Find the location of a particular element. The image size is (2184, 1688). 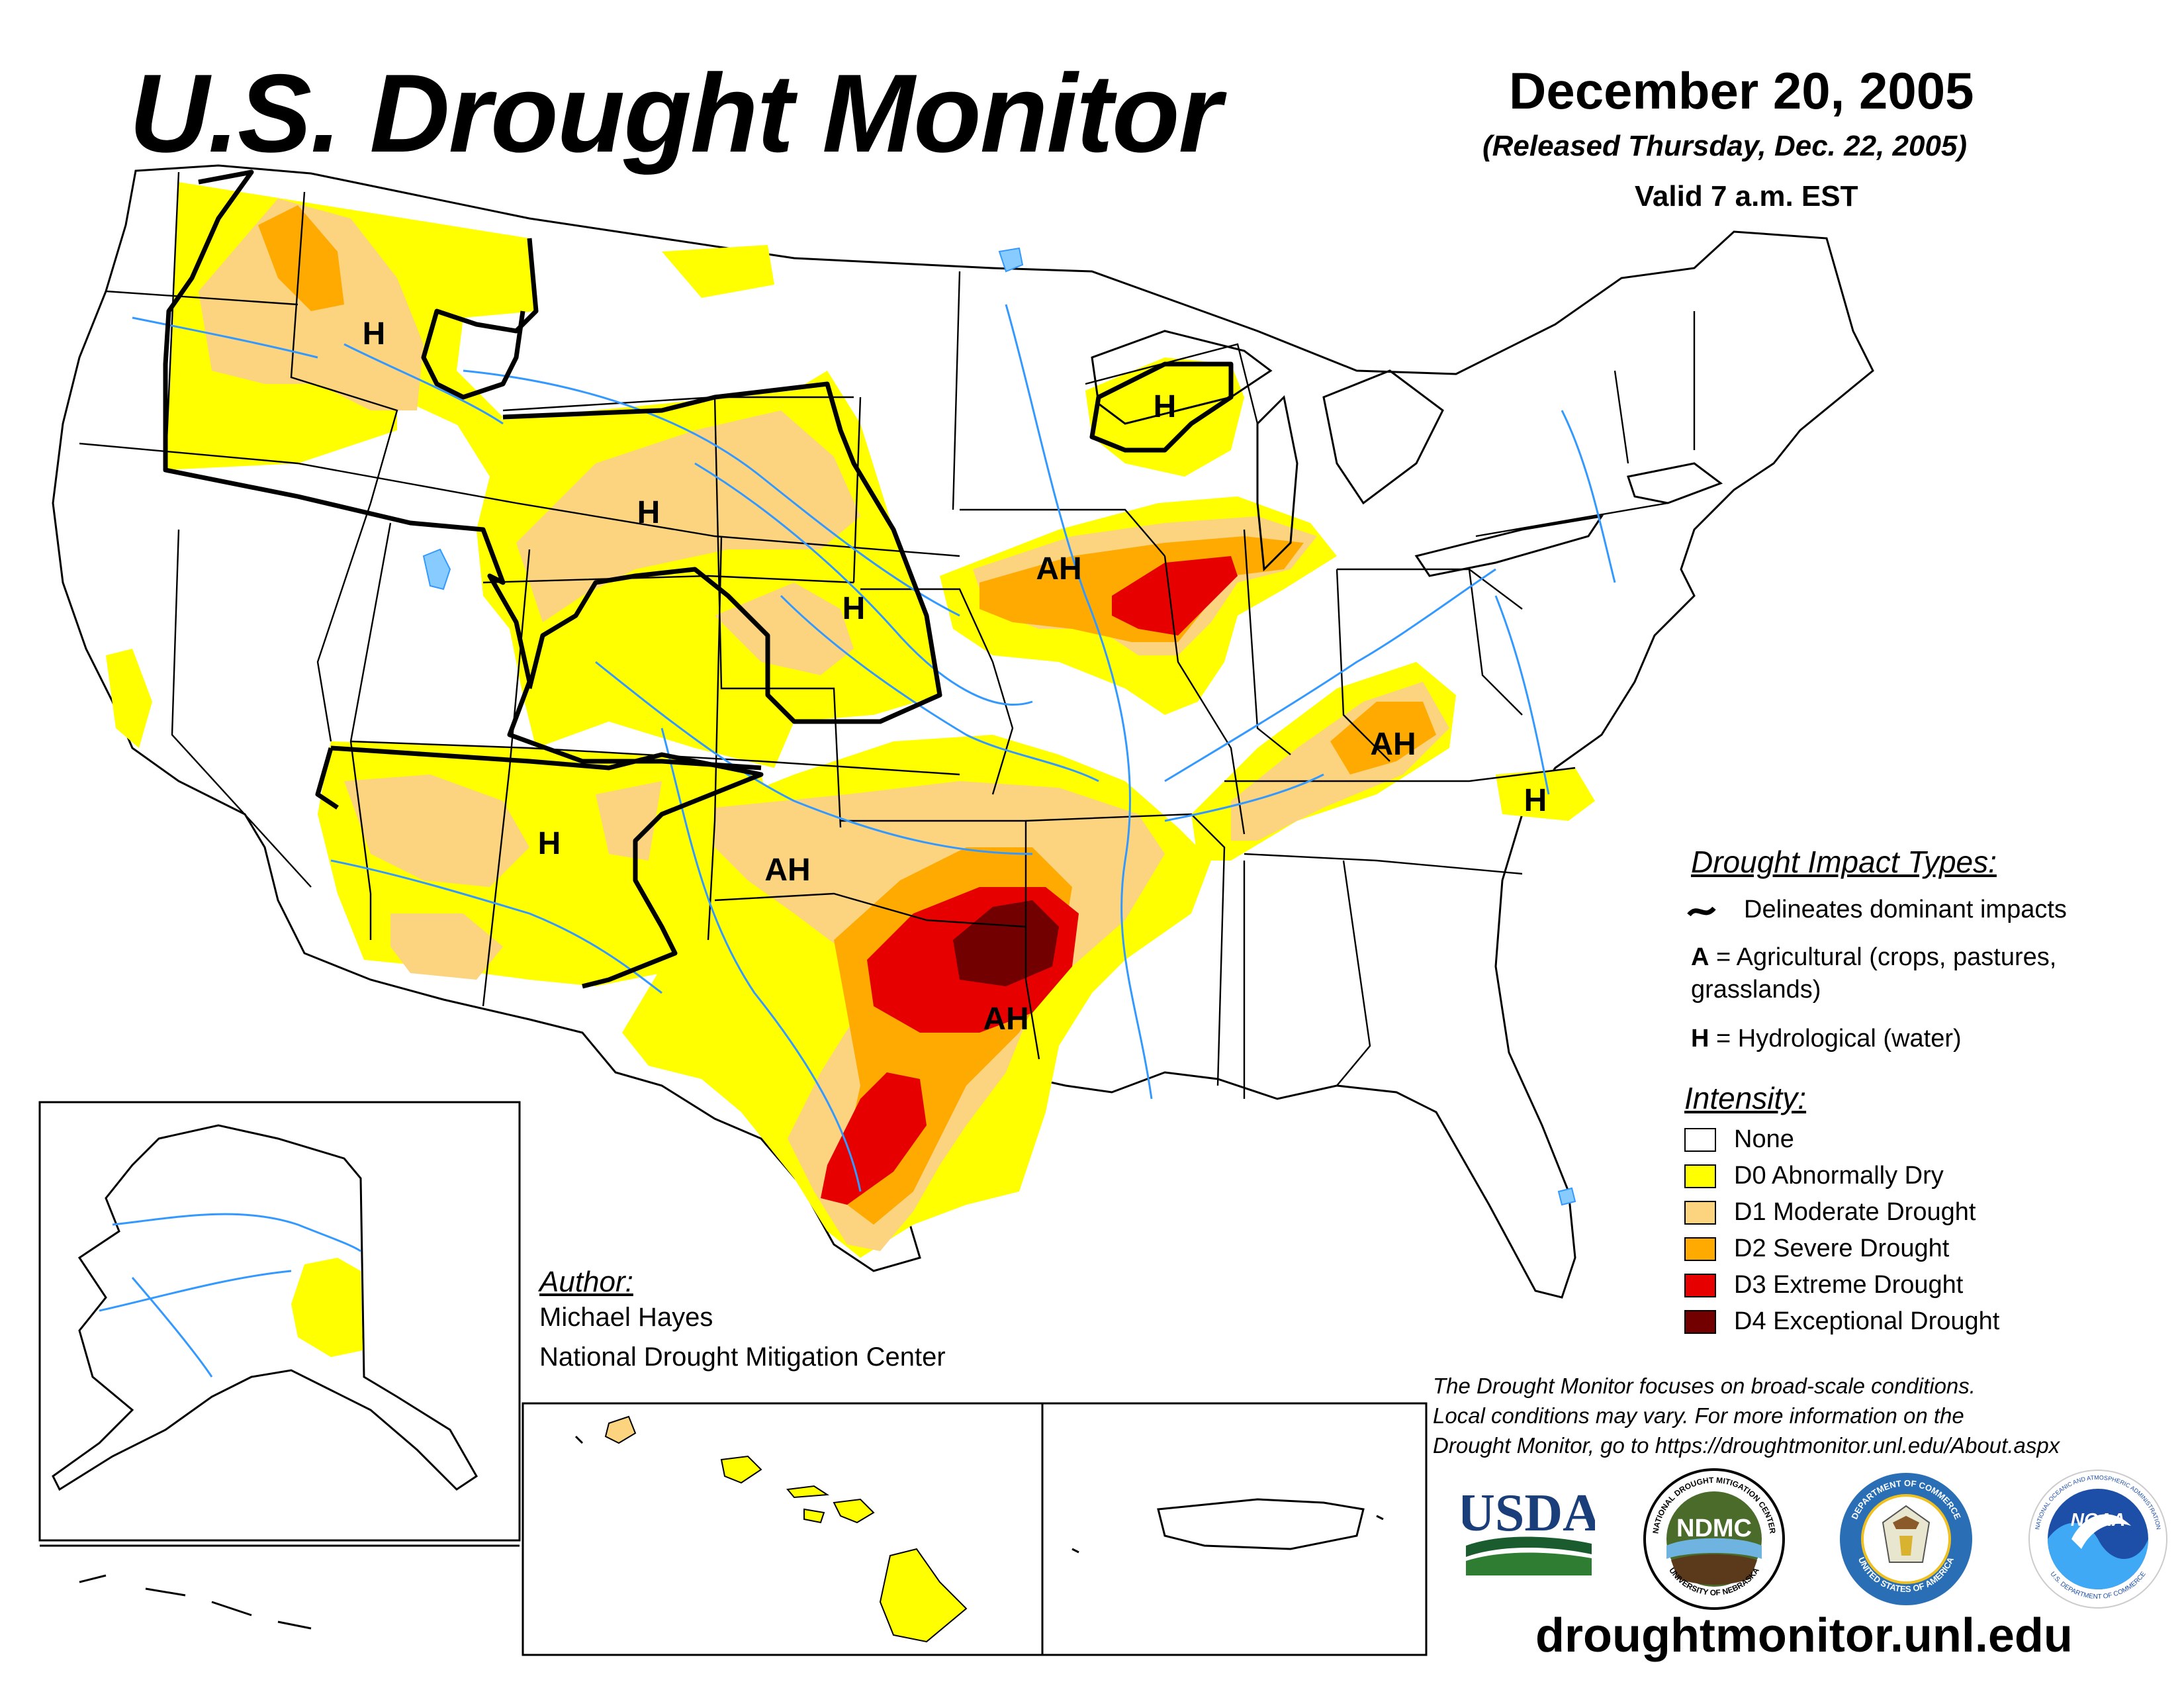

label-ah-illinois: AH is located at coordinates (1058, 568).